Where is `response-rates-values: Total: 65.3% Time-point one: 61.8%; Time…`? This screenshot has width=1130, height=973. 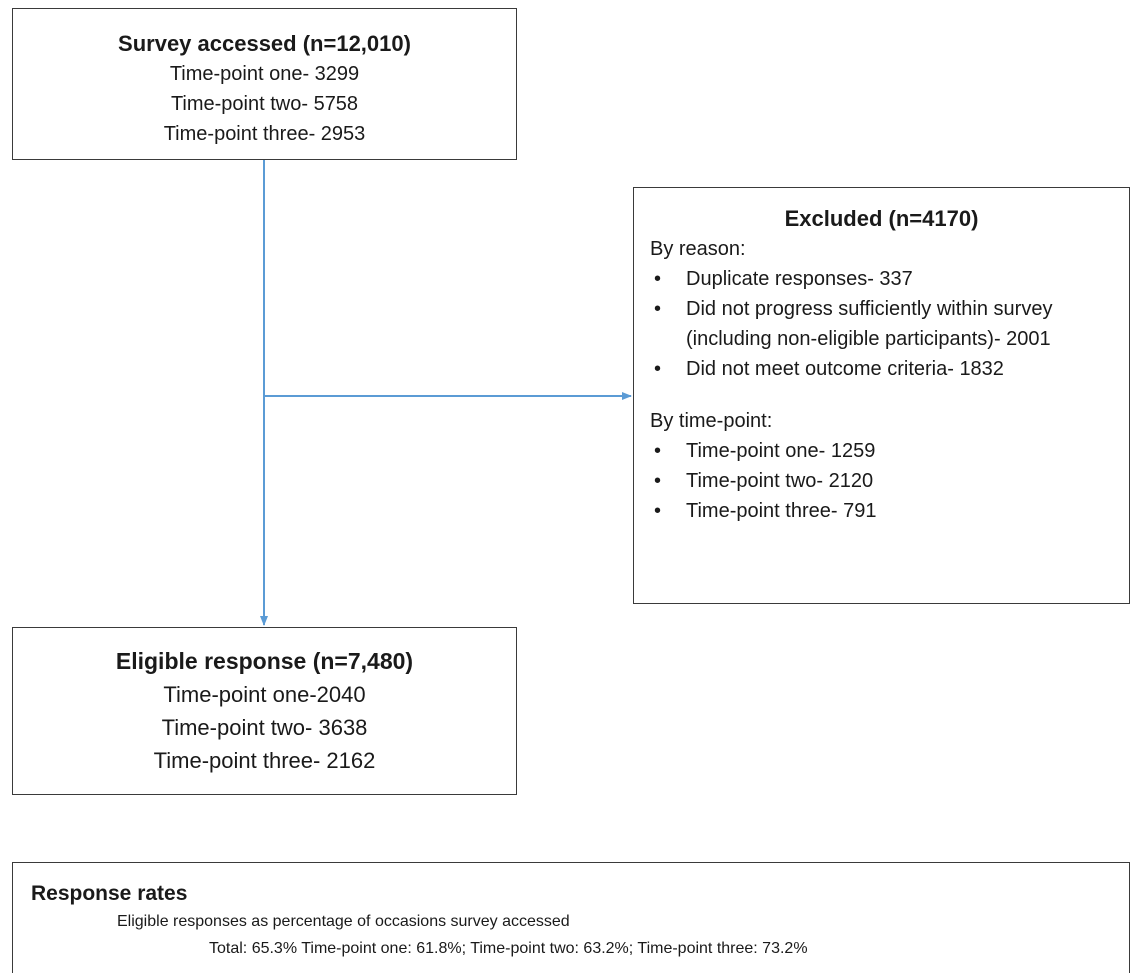 response-rates-values: Total: 65.3% Time-point one: 61.8%; Time… is located at coordinates (580, 949).